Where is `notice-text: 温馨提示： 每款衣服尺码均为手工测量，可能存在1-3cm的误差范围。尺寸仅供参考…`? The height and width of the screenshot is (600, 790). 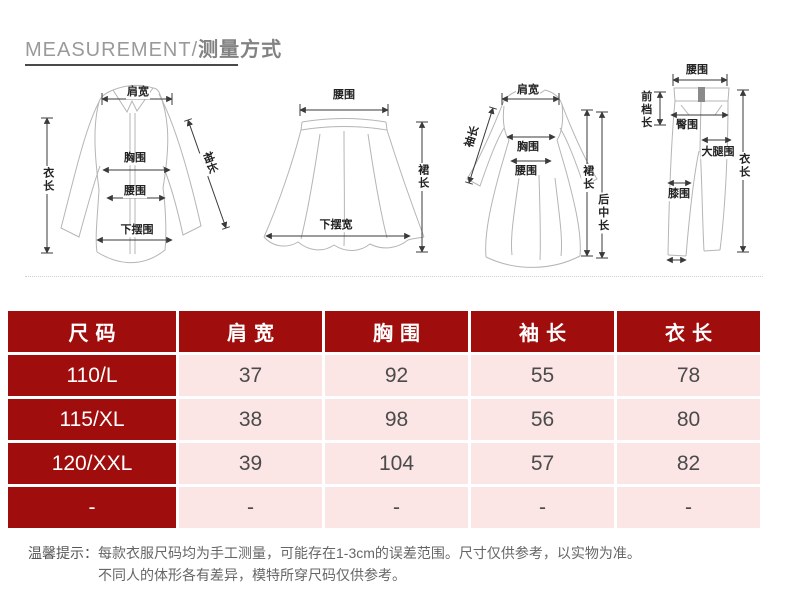 notice-text: 温馨提示： 每款衣服尺码均为手工测量，可能存在1-3cm的误差范围。尺寸仅供参考… is located at coordinates (399, 564).